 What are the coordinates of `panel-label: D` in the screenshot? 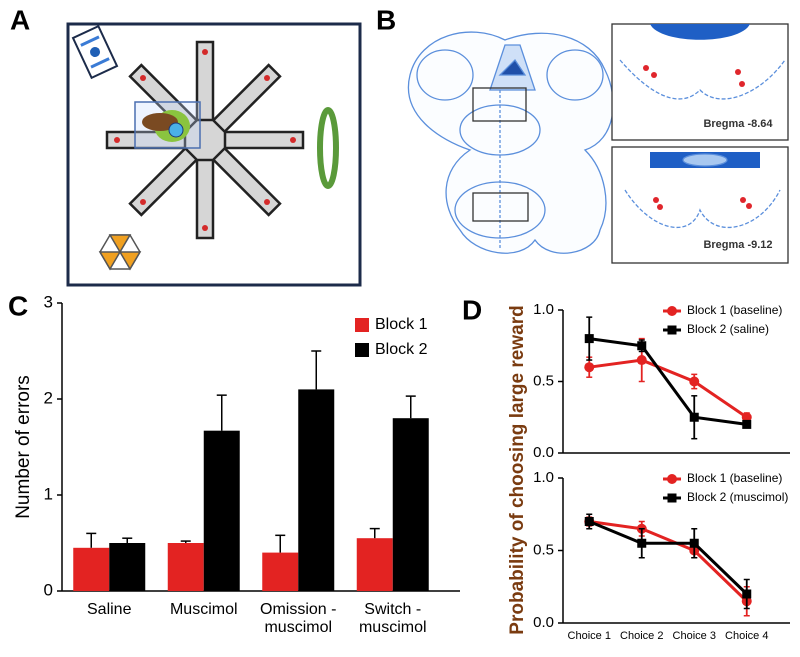 It's located at (472, 309).